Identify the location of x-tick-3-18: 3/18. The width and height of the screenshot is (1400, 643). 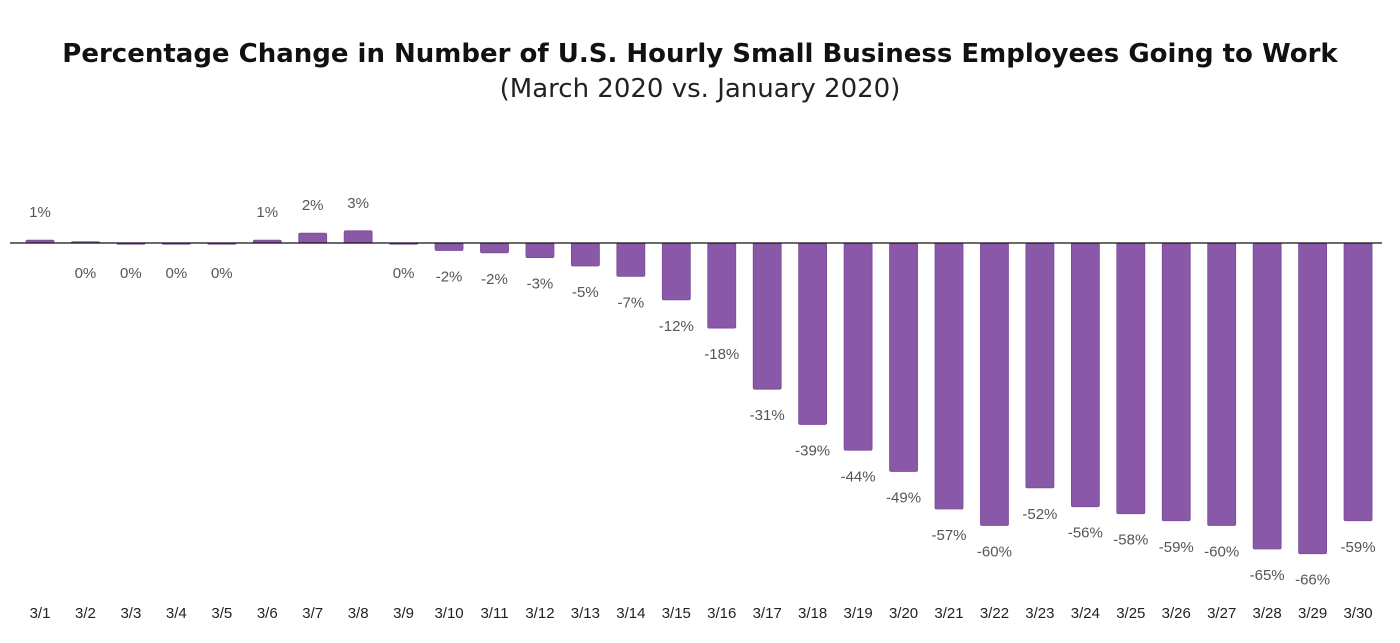
(812, 613).